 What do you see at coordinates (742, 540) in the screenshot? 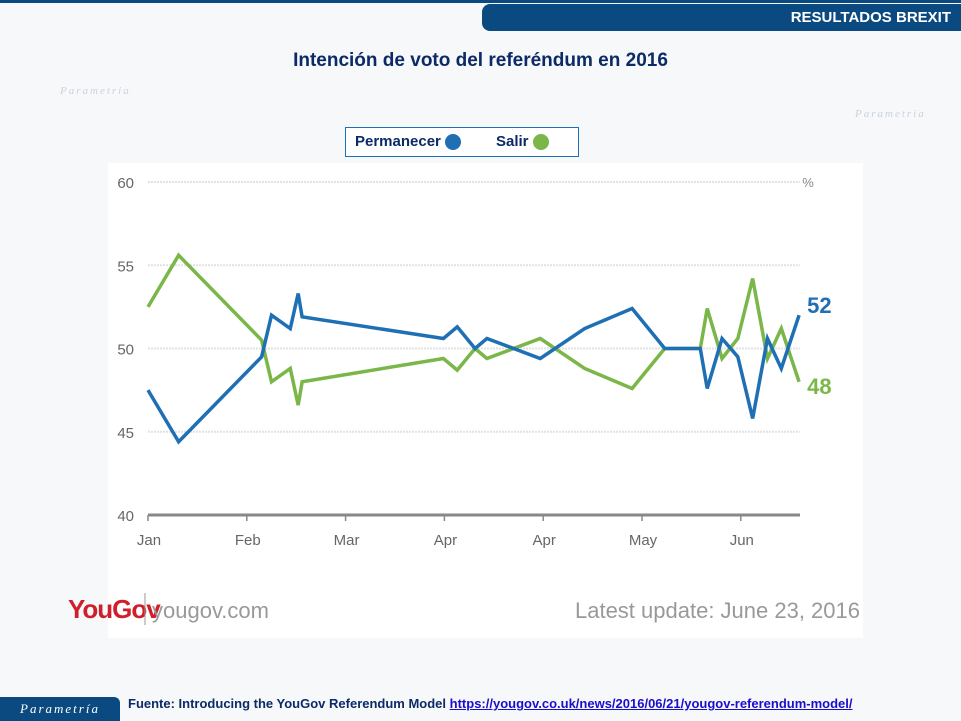
I see `x-tick-label: Jun` at bounding box center [742, 540].